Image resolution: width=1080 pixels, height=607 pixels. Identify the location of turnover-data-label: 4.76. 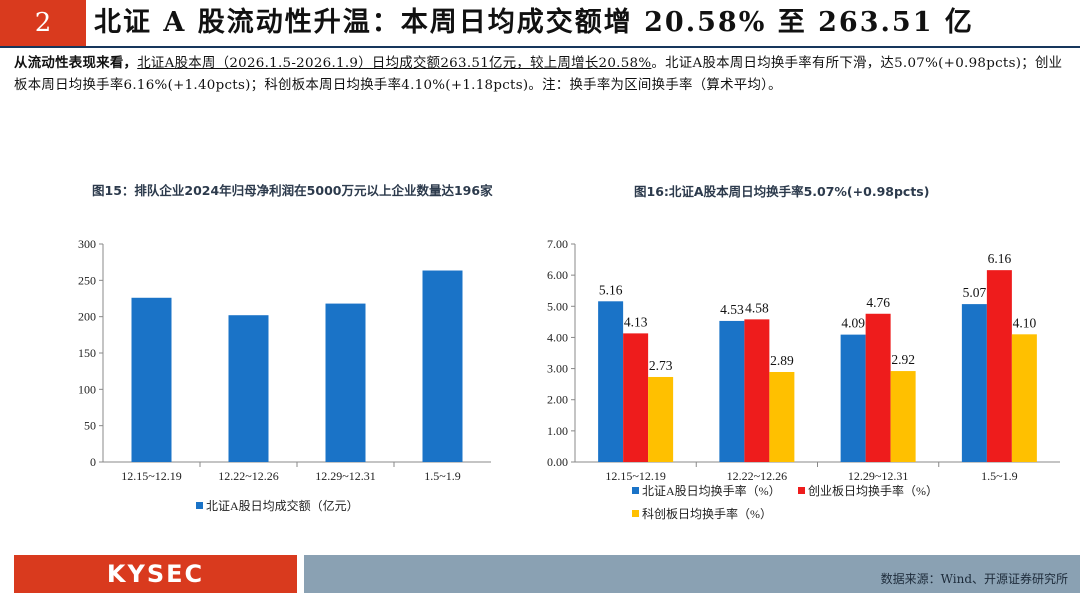
(878, 302).